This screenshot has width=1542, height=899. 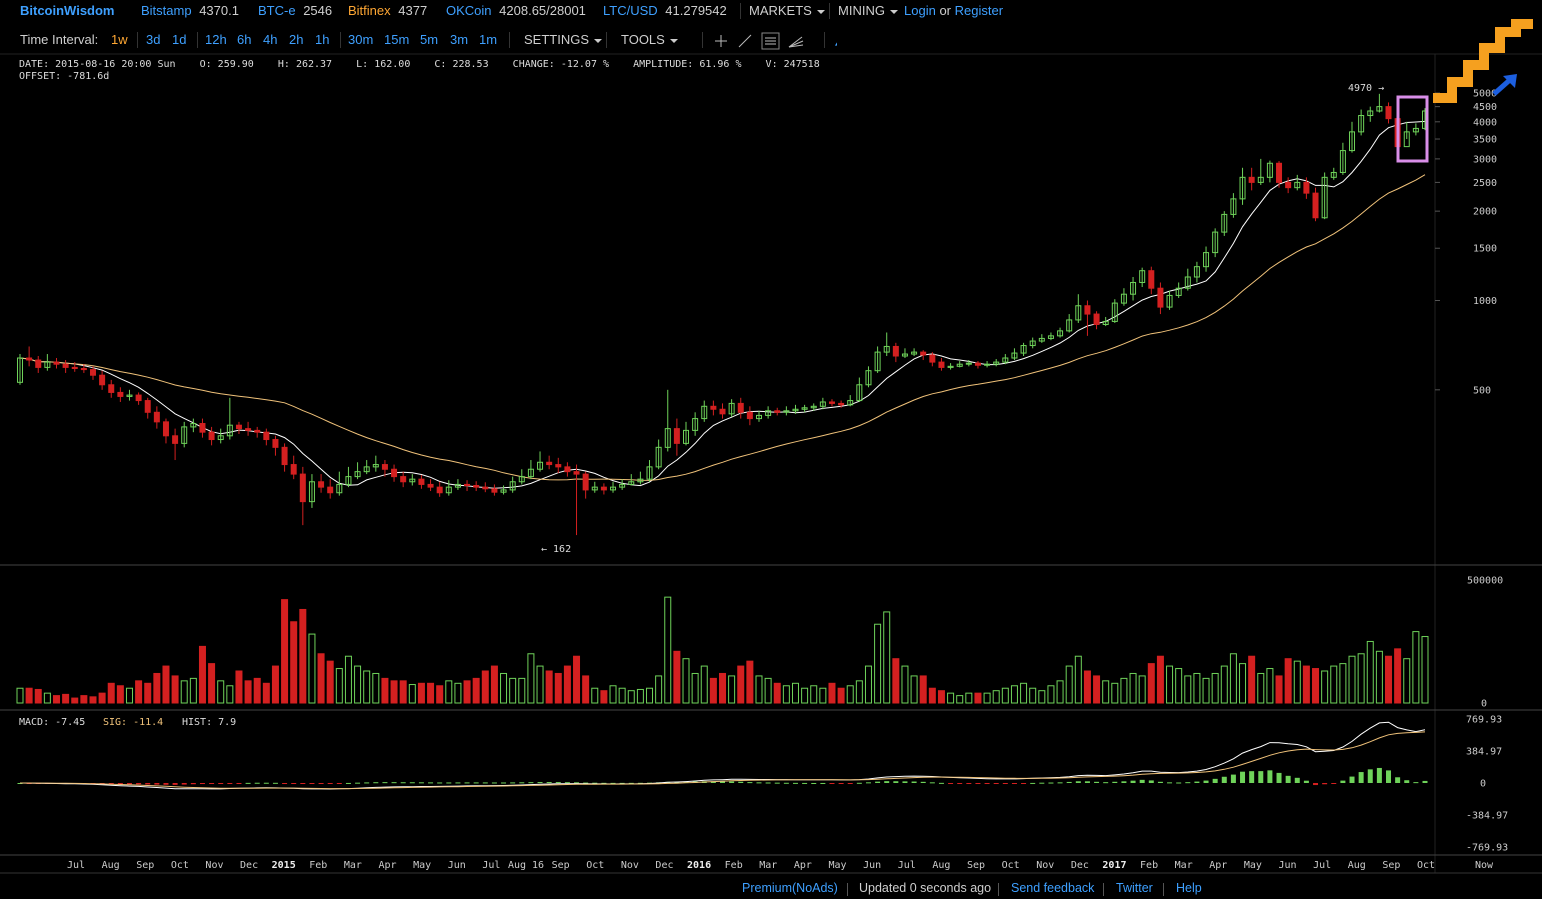 What do you see at coordinates (296, 39) in the screenshot?
I see `interval-2h: 2h` at bounding box center [296, 39].